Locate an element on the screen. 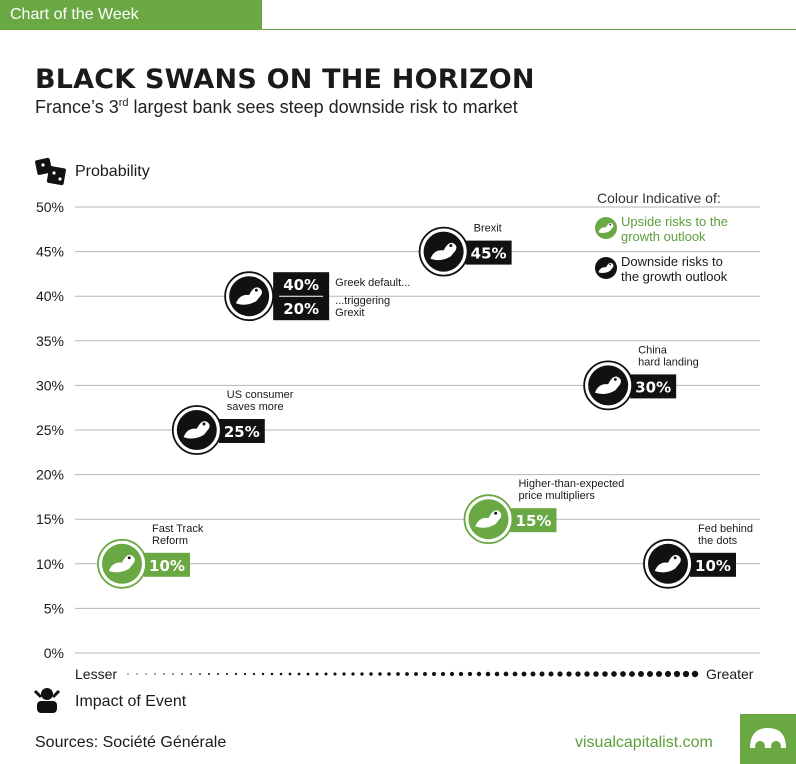 The height and width of the screenshot is (764, 796). y-tick-label: 35% is located at coordinates (50, 341).